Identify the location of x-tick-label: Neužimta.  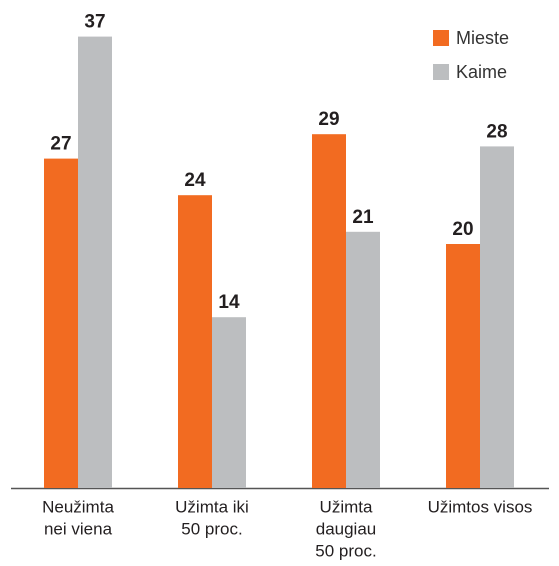
(78, 506).